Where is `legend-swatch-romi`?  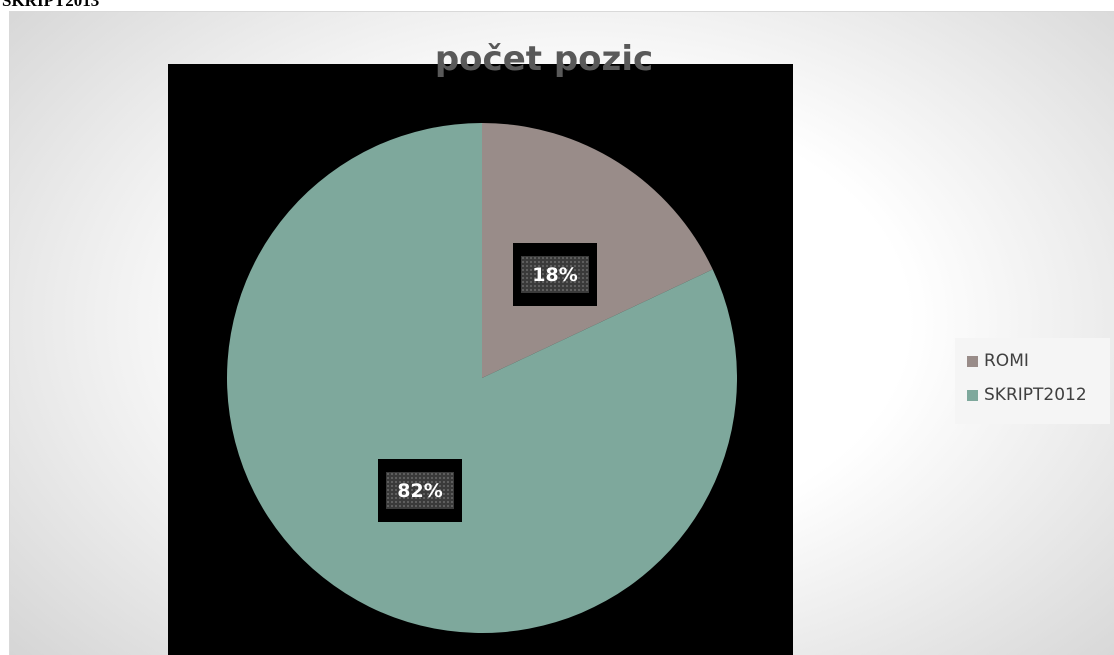 legend-swatch-romi is located at coordinates (972, 361).